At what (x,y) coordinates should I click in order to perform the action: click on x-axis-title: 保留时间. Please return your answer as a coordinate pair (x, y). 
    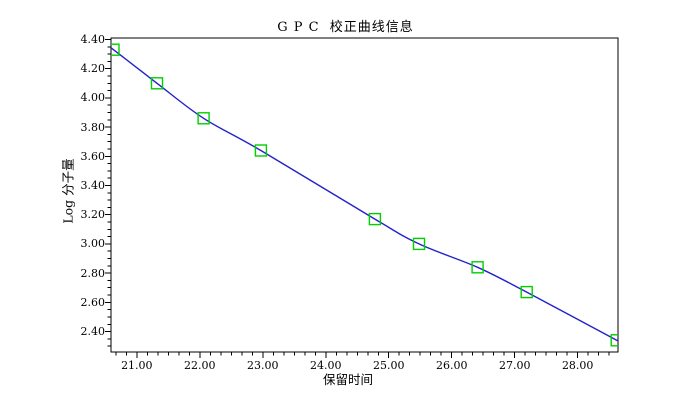
    Looking at the image, I should click on (347, 379).